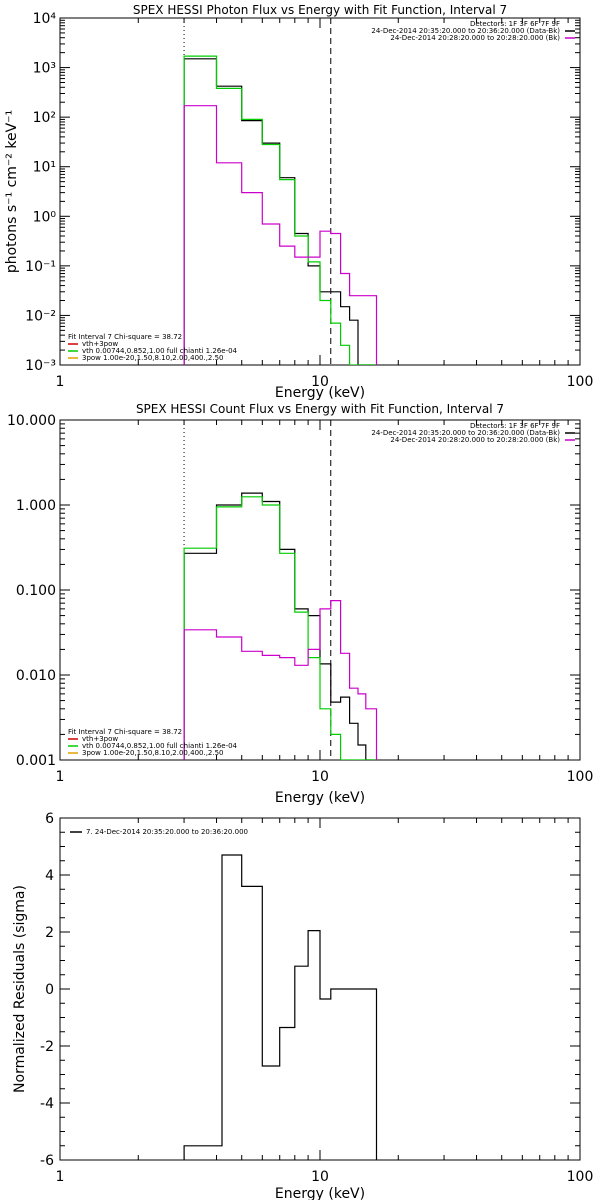 Image resolution: width=600 pixels, height=1200 pixels. What do you see at coordinates (45, 217) in the screenshot?
I see `y-tick-label: 10⁰` at bounding box center [45, 217].